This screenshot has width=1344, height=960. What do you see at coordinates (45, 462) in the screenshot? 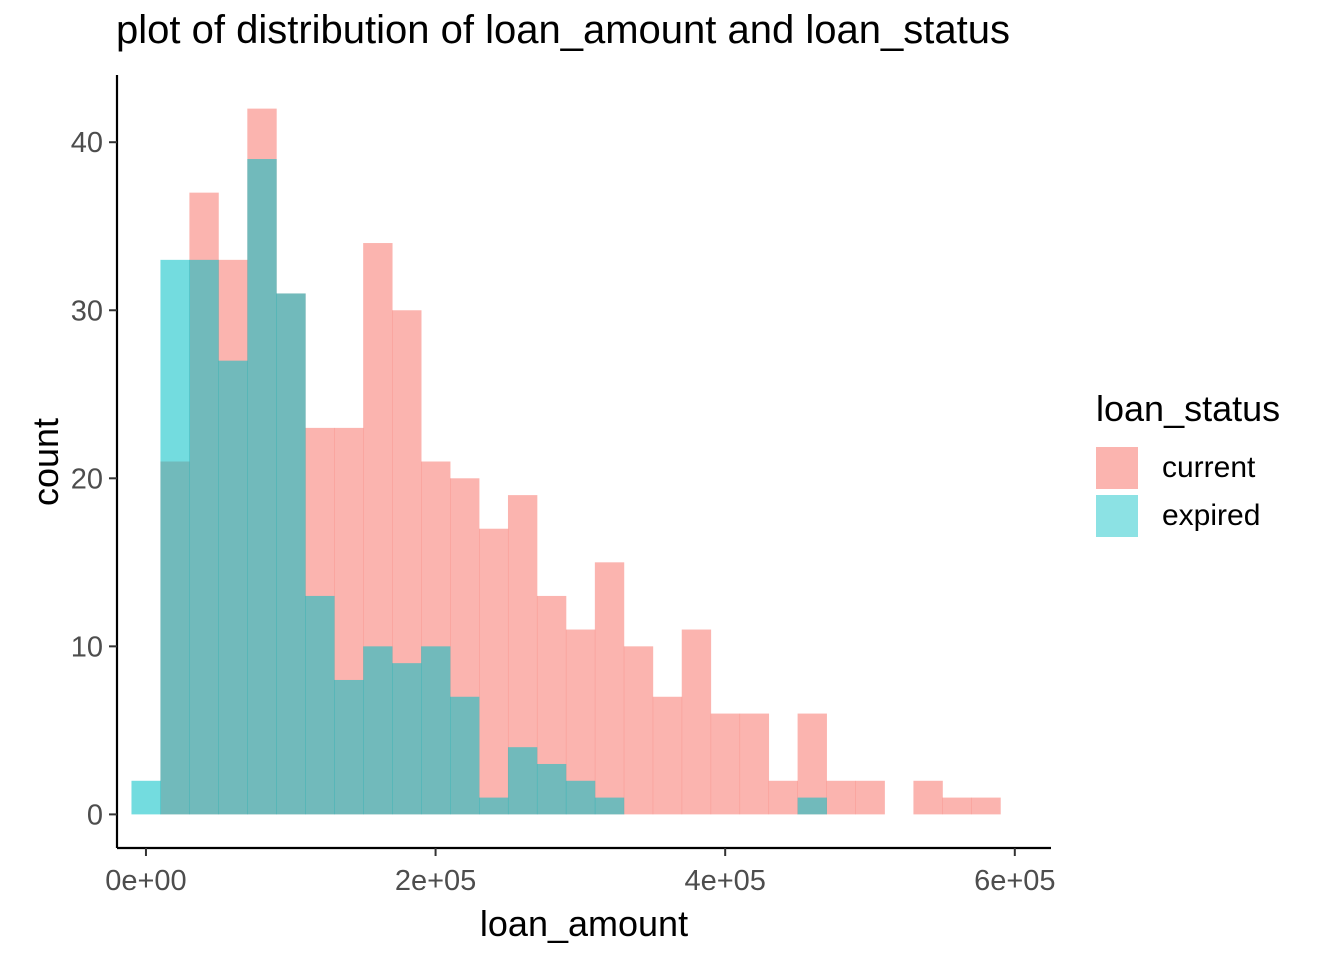
I see `y-axis-title: count` at bounding box center [45, 462].